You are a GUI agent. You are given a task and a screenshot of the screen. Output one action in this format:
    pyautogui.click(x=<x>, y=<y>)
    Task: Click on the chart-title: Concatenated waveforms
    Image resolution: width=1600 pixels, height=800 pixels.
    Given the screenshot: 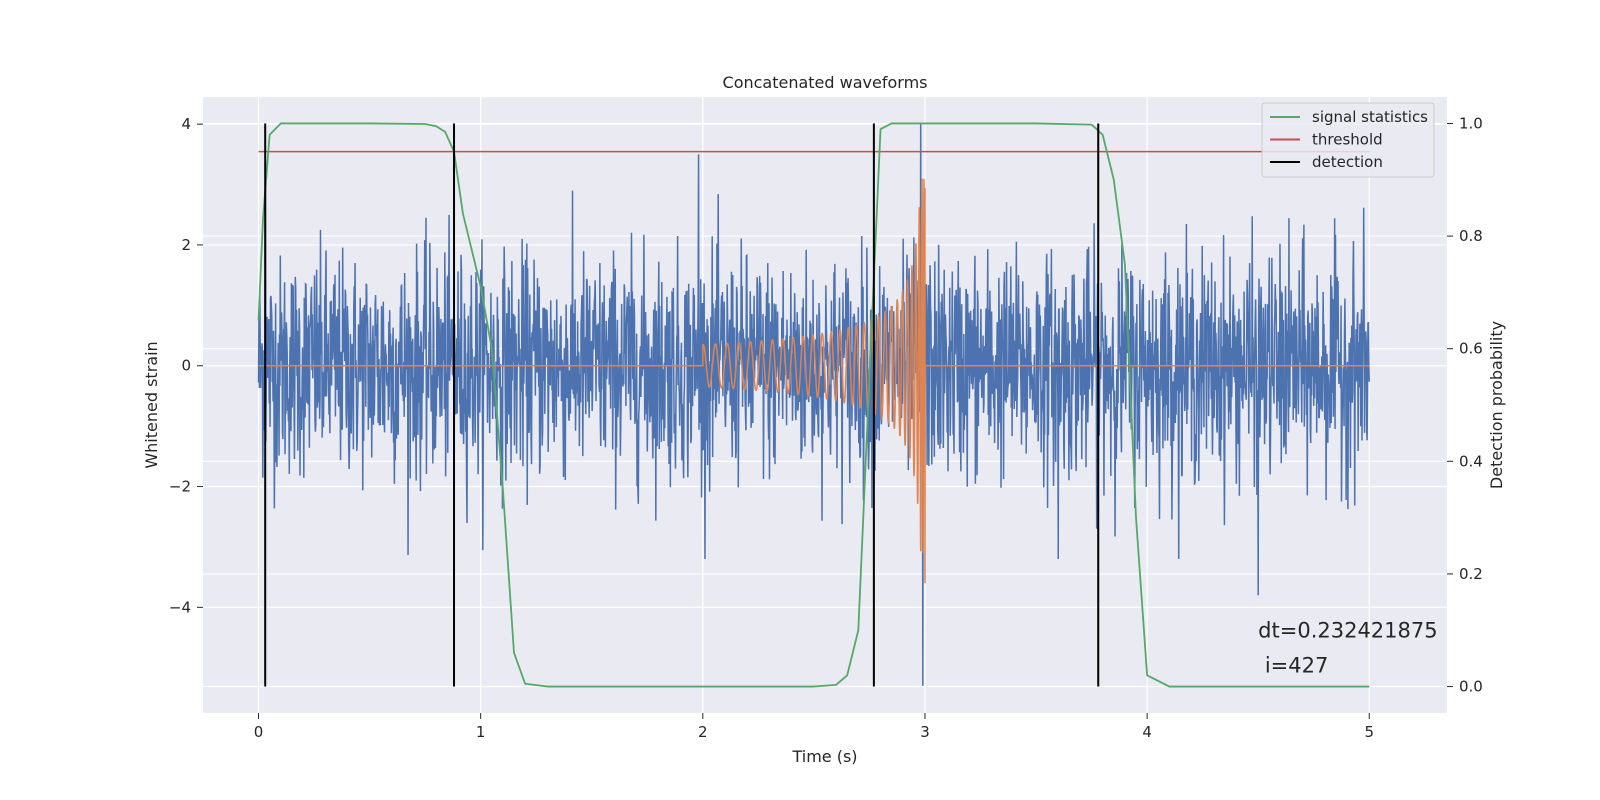 What is the action you would take?
    pyautogui.click(x=825, y=82)
    